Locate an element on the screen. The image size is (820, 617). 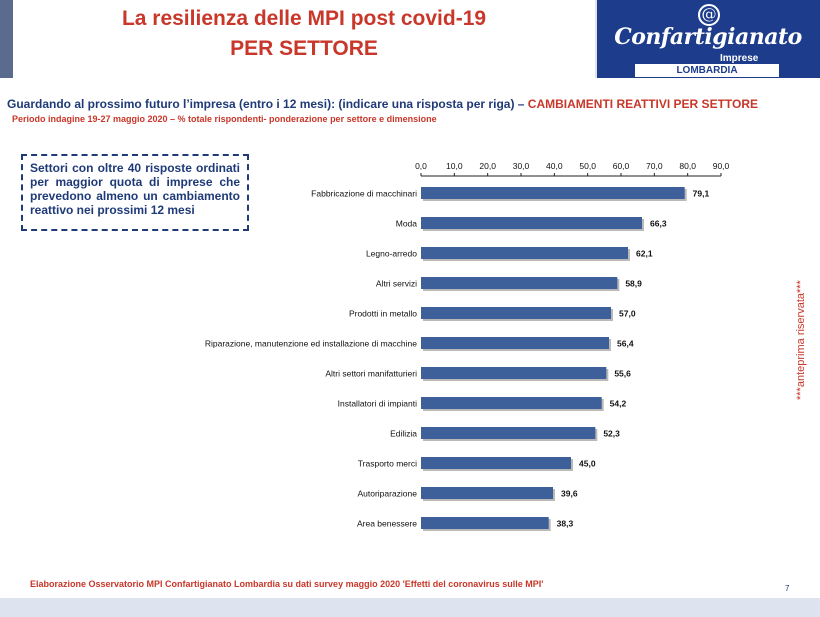
x-tick-label: 30,0 is located at coordinates (521, 166).